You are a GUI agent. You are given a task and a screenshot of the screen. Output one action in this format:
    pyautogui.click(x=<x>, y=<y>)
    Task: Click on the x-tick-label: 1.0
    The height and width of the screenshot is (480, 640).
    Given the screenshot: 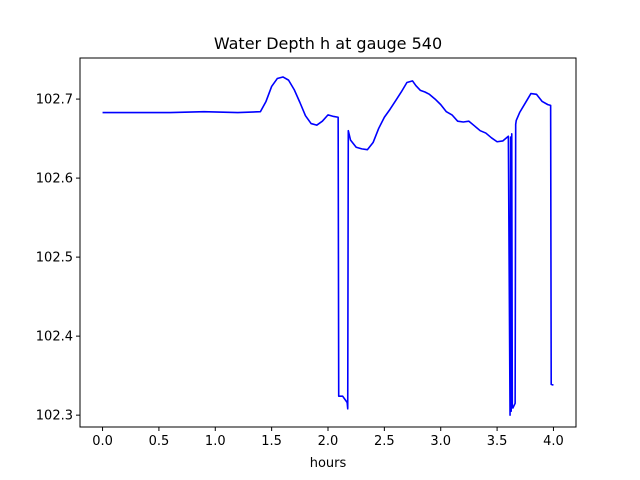 What is the action you would take?
    pyautogui.click(x=215, y=441)
    